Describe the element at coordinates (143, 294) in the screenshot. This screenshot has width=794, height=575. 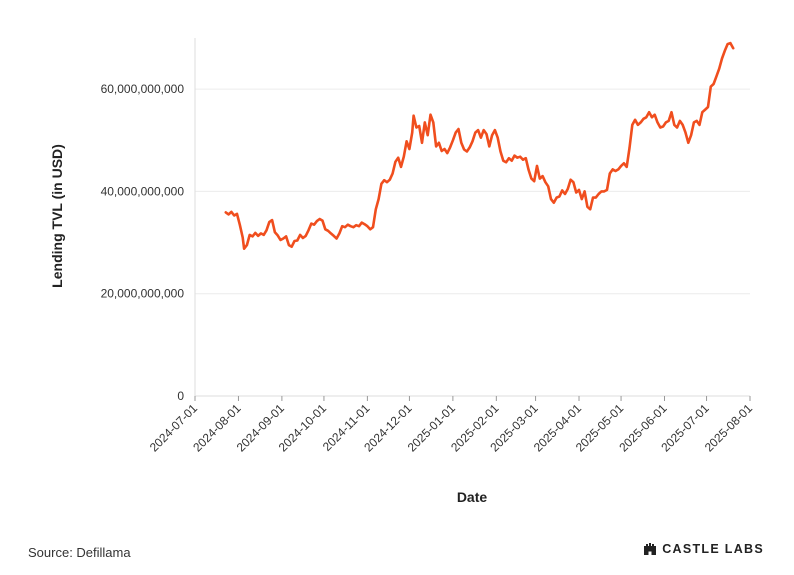
I see `y-tick-label: 20,000,000,000` at that location.